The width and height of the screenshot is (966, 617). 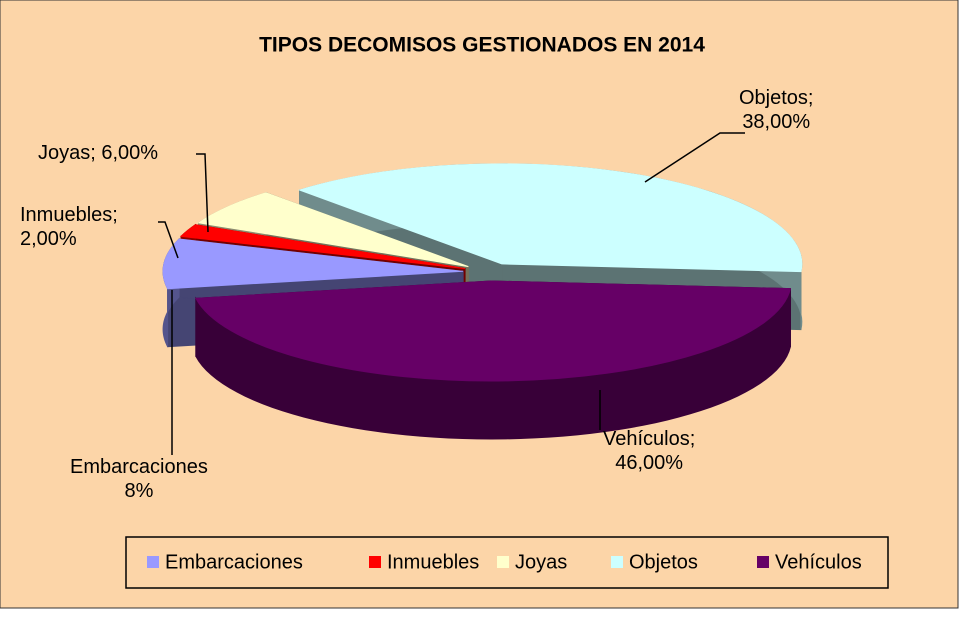 What do you see at coordinates (69, 227) in the screenshot?
I see `data-label: Inmuebles; 2,00%` at bounding box center [69, 227].